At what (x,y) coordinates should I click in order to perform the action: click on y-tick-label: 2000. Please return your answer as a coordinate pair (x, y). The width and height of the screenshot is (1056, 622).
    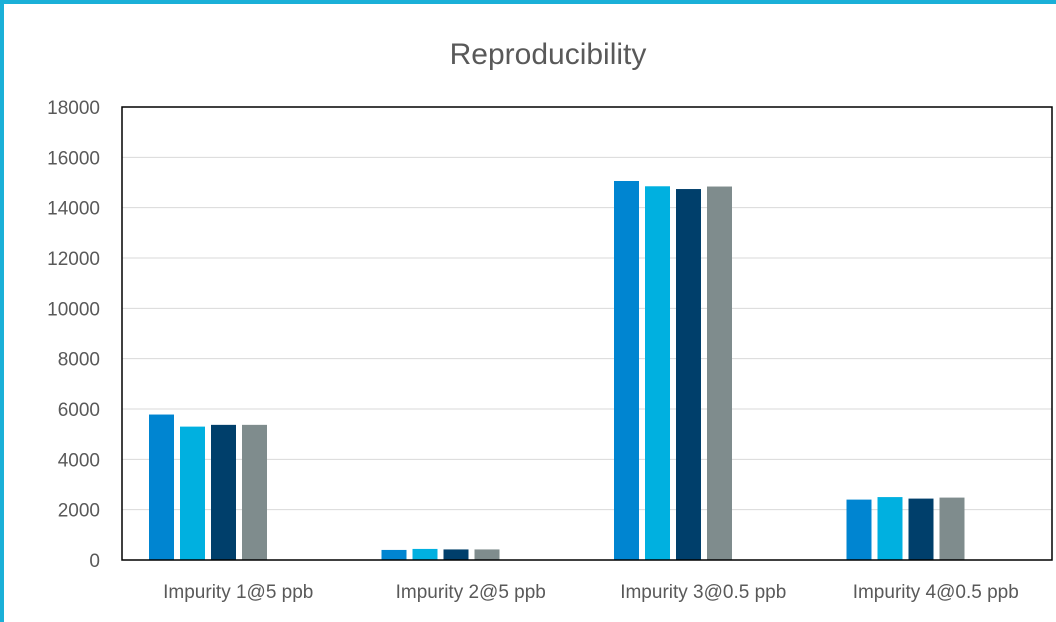
    Looking at the image, I should click on (79, 511).